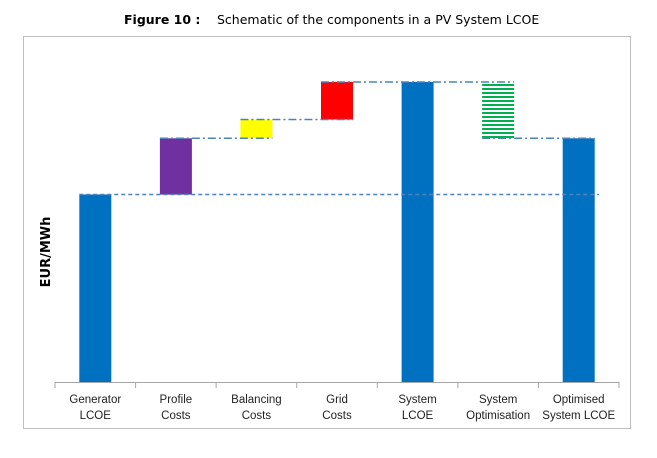  Describe the element at coordinates (578, 260) in the screenshot. I see `bar-optimised-system-lcoe` at that location.